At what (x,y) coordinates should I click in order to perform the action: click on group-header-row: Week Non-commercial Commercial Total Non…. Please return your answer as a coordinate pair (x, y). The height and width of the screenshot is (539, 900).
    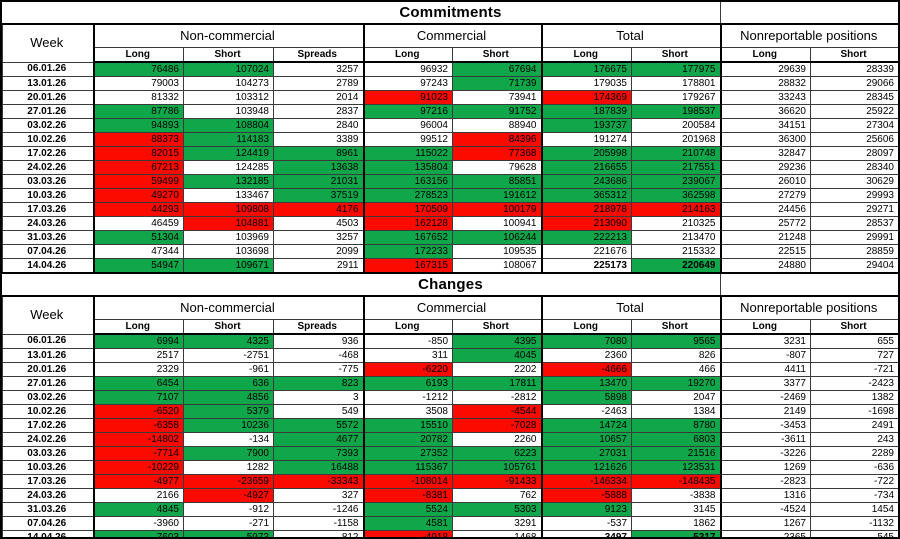
    Looking at the image, I should click on (450, 43).